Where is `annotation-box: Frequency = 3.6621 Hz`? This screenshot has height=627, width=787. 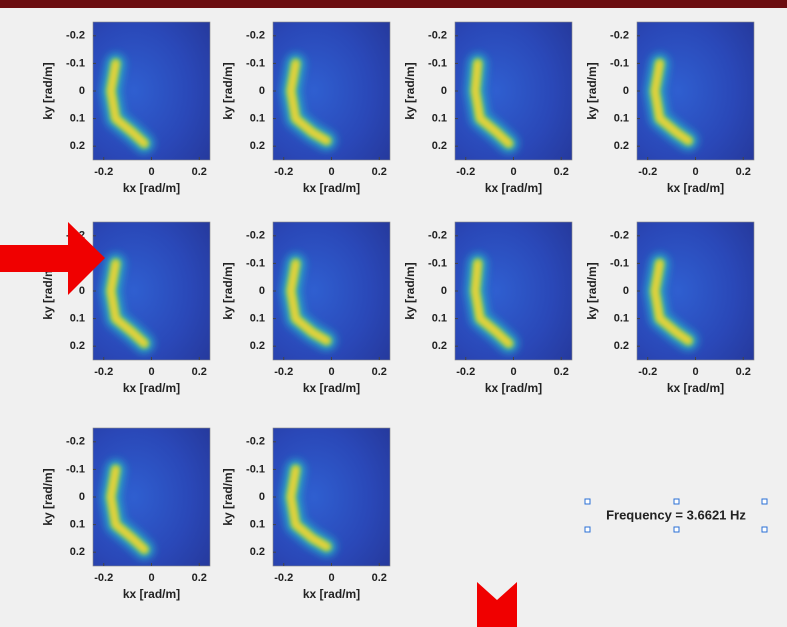 annotation-box: Frequency = 3.6621 Hz is located at coordinates (676, 515).